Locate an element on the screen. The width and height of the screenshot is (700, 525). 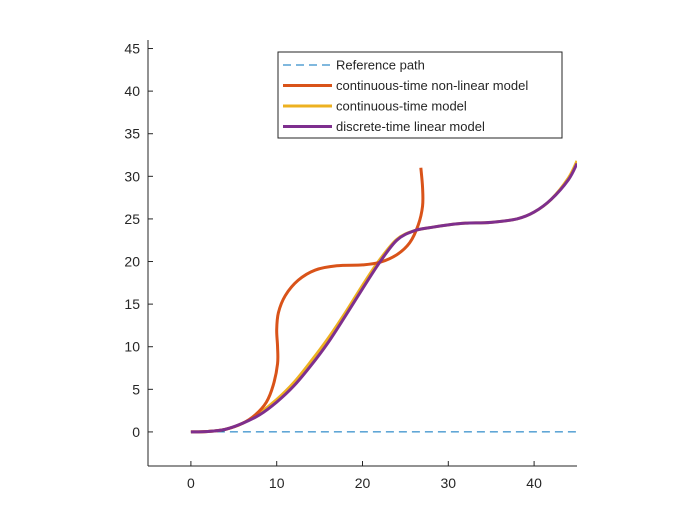
legend-label-2: continuous-time model is located at coordinates (401, 106).